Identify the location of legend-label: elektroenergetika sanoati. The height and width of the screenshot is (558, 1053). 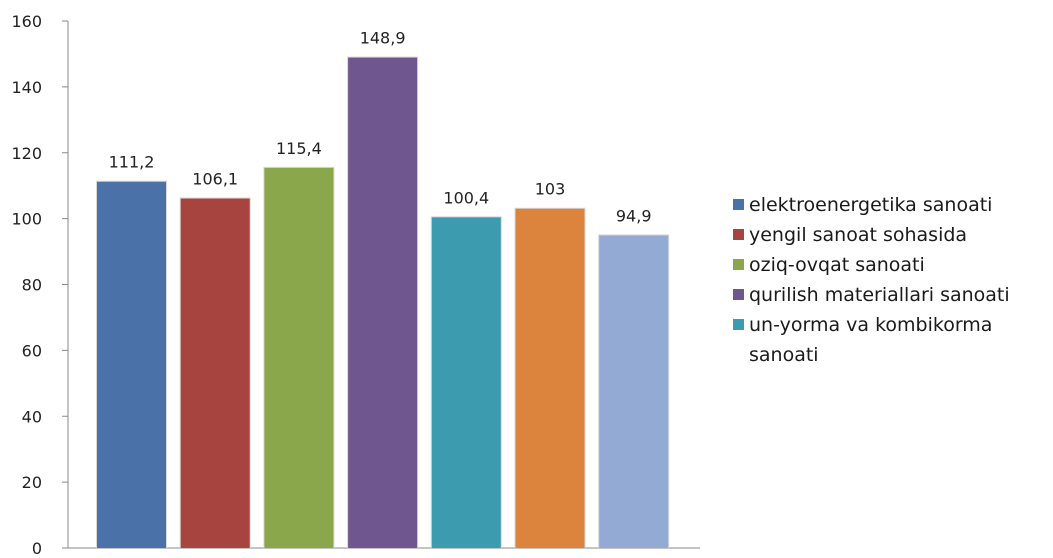
(871, 205).